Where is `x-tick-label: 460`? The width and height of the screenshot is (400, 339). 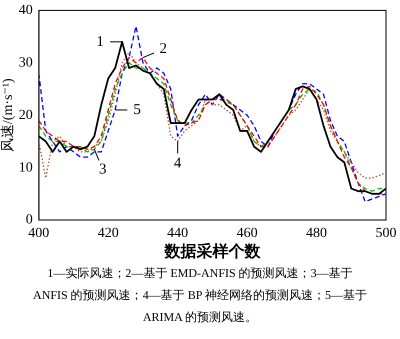 x-tick-label: 460 is located at coordinates (247, 234).